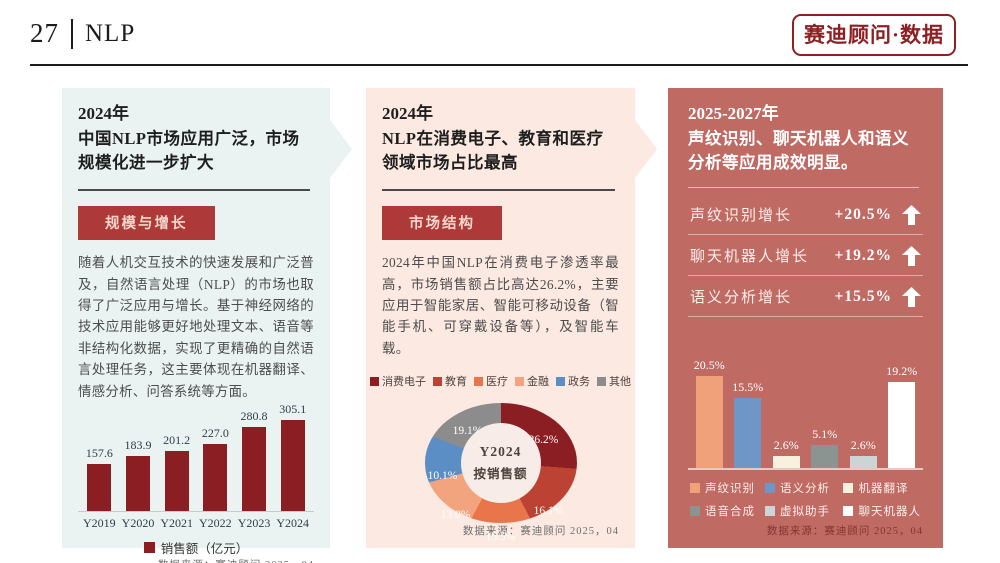 The image size is (1000, 563). What do you see at coordinates (825, 434) in the screenshot?
I see `bar-value-label: 5.1%` at bounding box center [825, 434].